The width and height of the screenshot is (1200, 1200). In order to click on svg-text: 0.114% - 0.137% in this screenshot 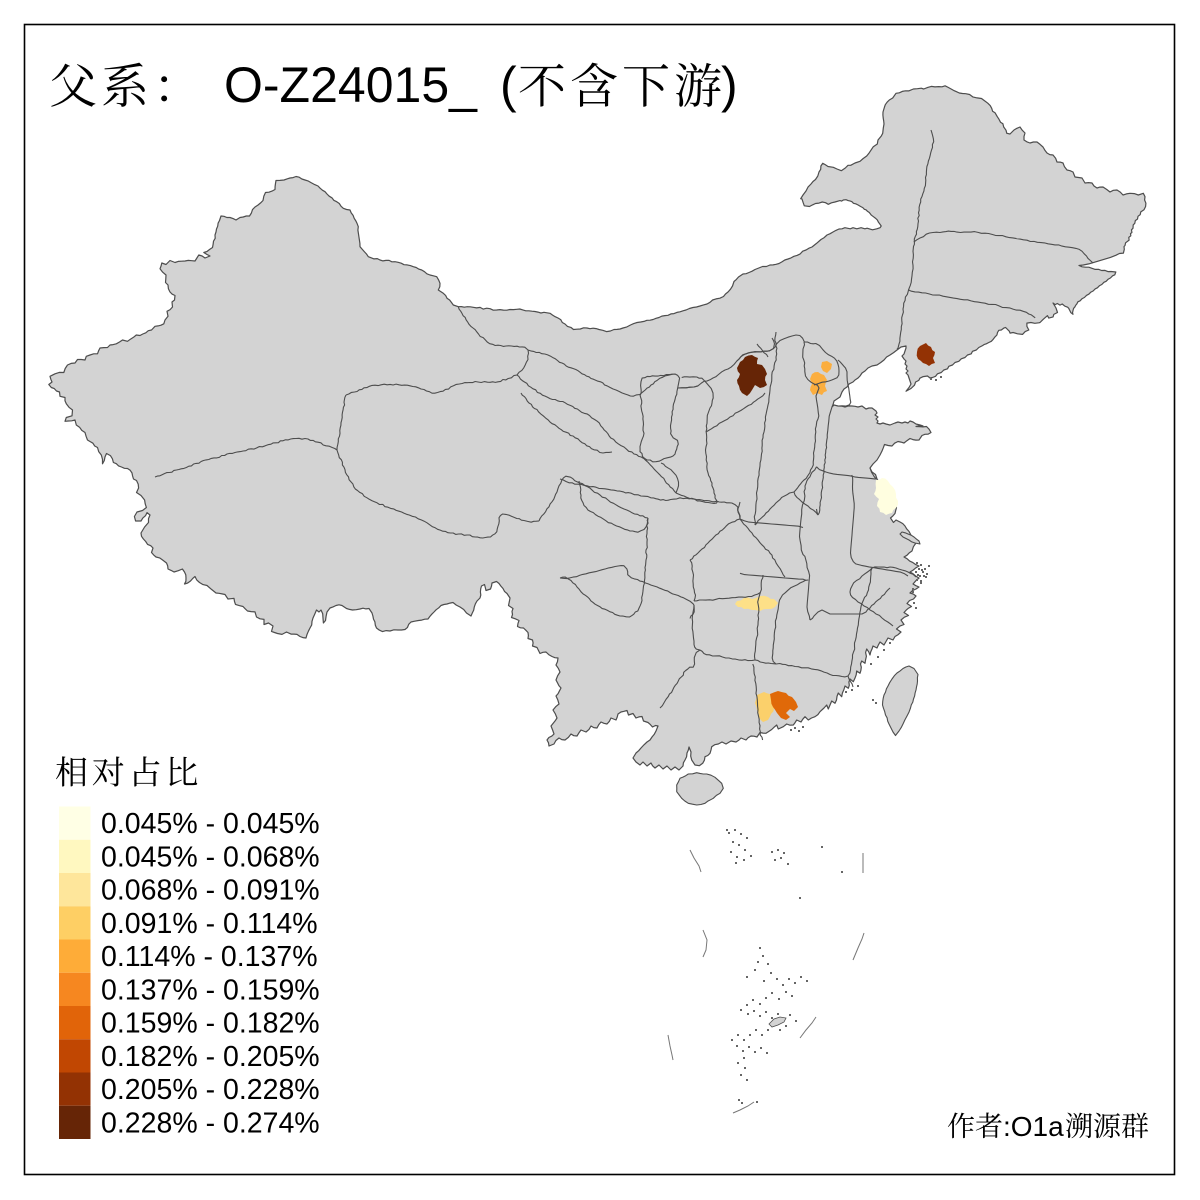, I will do `click(209, 957)`.